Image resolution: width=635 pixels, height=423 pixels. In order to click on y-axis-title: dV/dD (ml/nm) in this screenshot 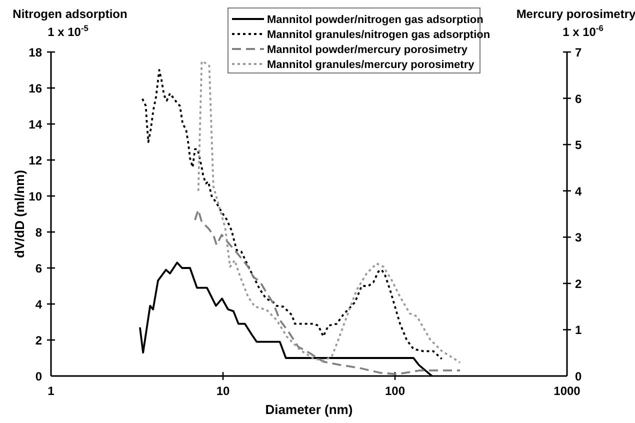, I will do `click(19, 214)`.